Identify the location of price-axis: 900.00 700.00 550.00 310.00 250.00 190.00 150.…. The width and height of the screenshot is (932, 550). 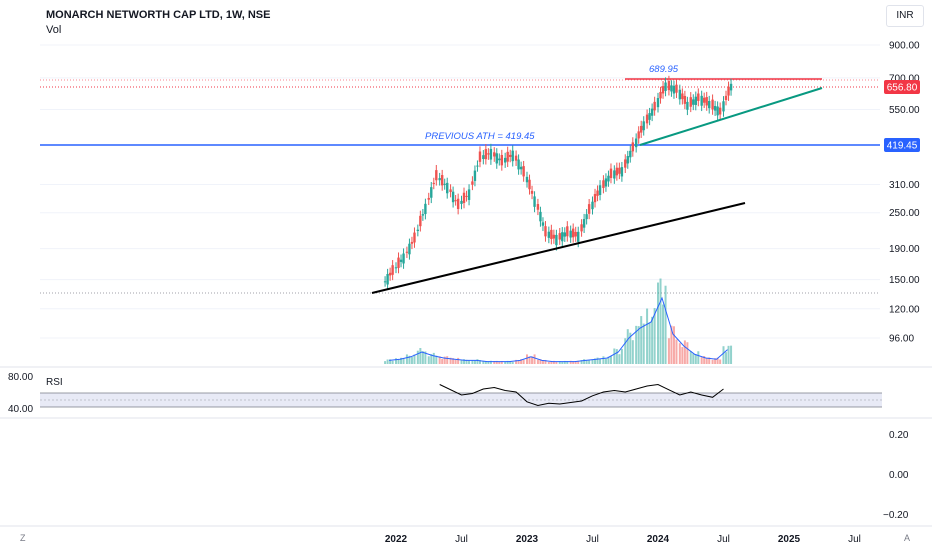
(904, 193).